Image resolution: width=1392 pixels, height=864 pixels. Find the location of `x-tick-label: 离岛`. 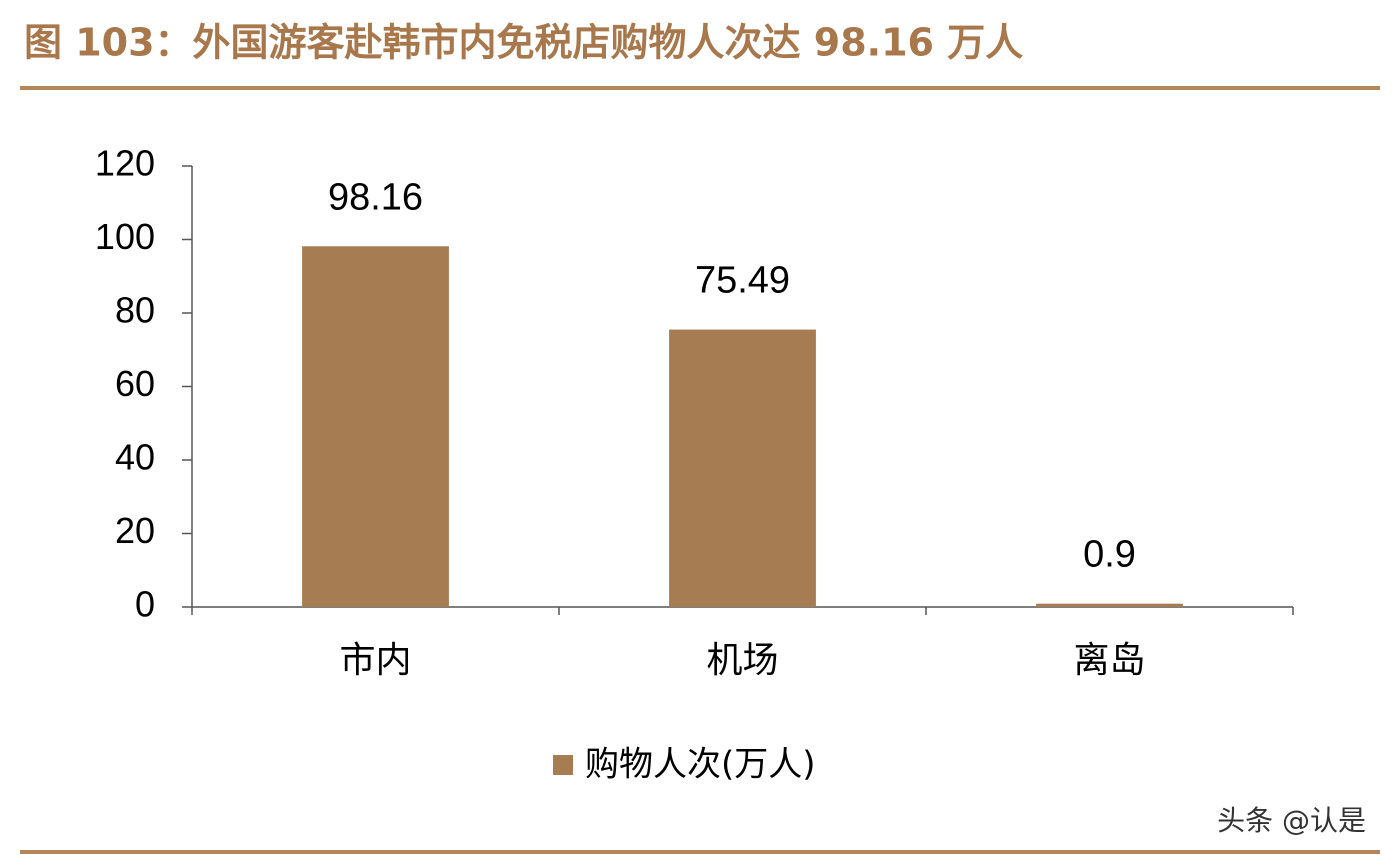

x-tick-label: 离岛 is located at coordinates (1109, 660).